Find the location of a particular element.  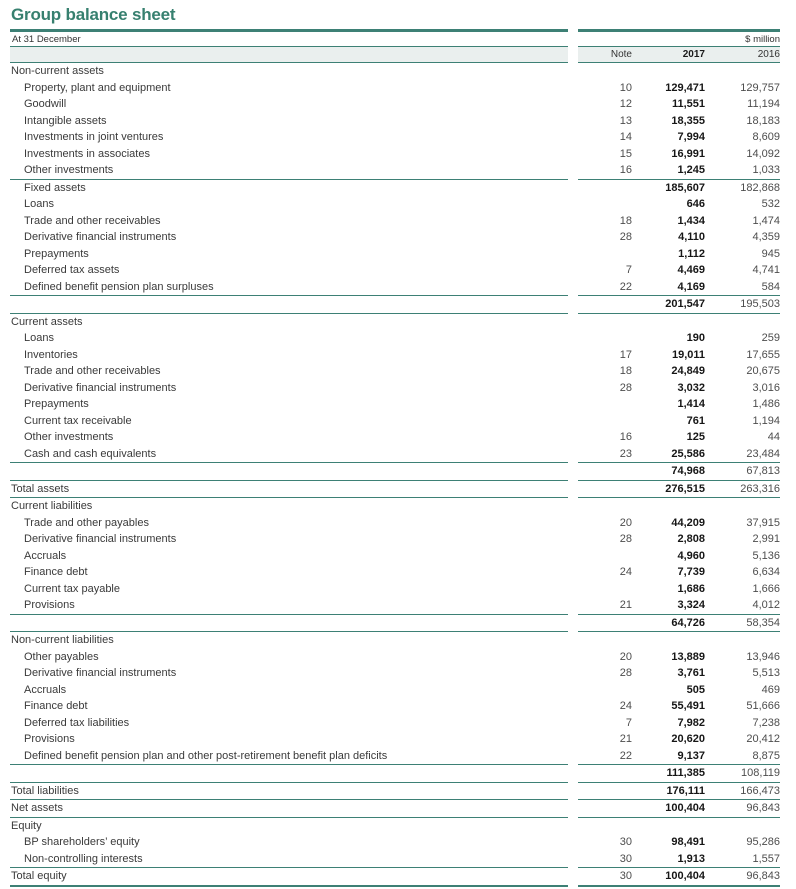

row-value-2016: 1,486 is located at coordinates (766, 404).